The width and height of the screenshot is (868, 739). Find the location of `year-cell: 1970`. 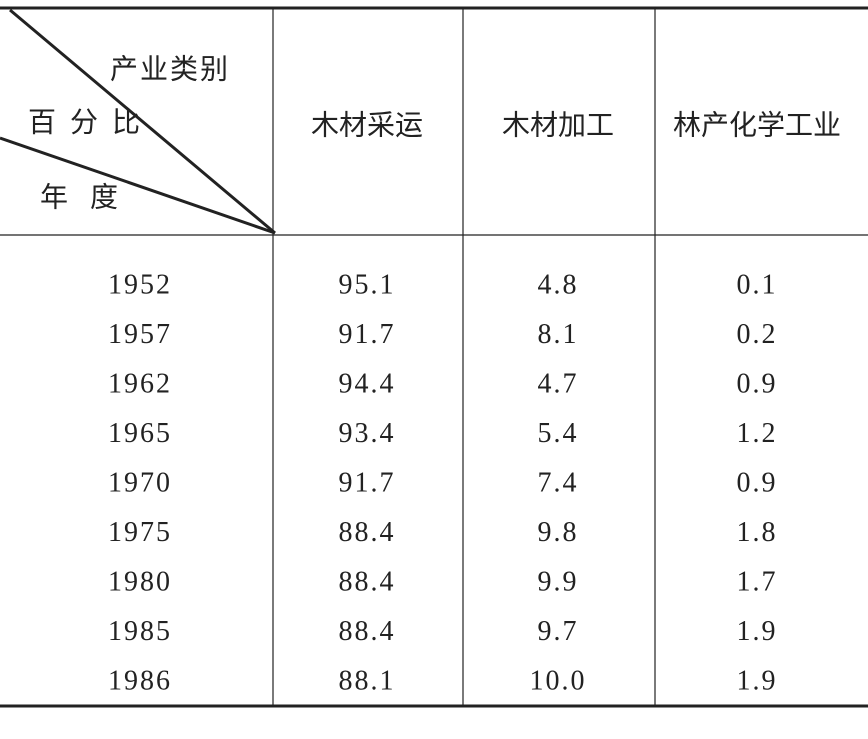

year-cell: 1970 is located at coordinates (140, 482).